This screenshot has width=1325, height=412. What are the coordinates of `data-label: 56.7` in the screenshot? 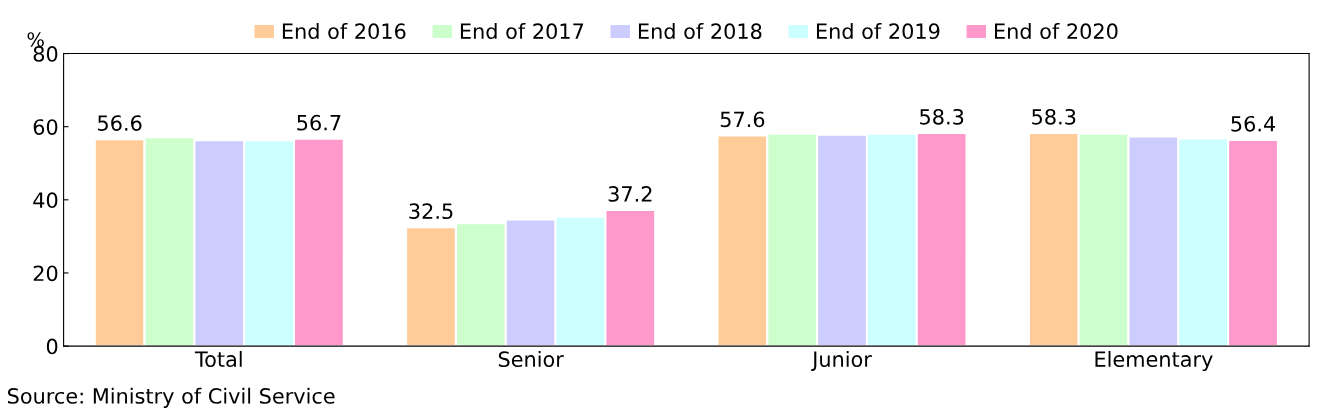 It's located at (319, 122).